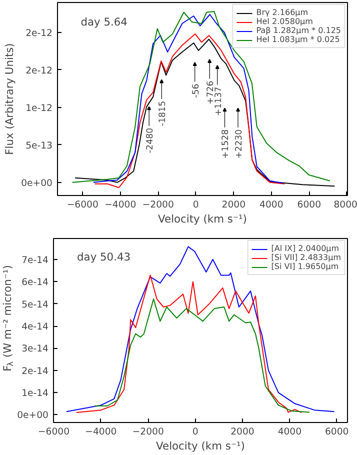 Image resolution: width=357 pixels, height=455 pixels. Describe the element at coordinates (305, 248) in the screenshot. I see `legend-label: [Al IX] 2.0400μm` at that location.